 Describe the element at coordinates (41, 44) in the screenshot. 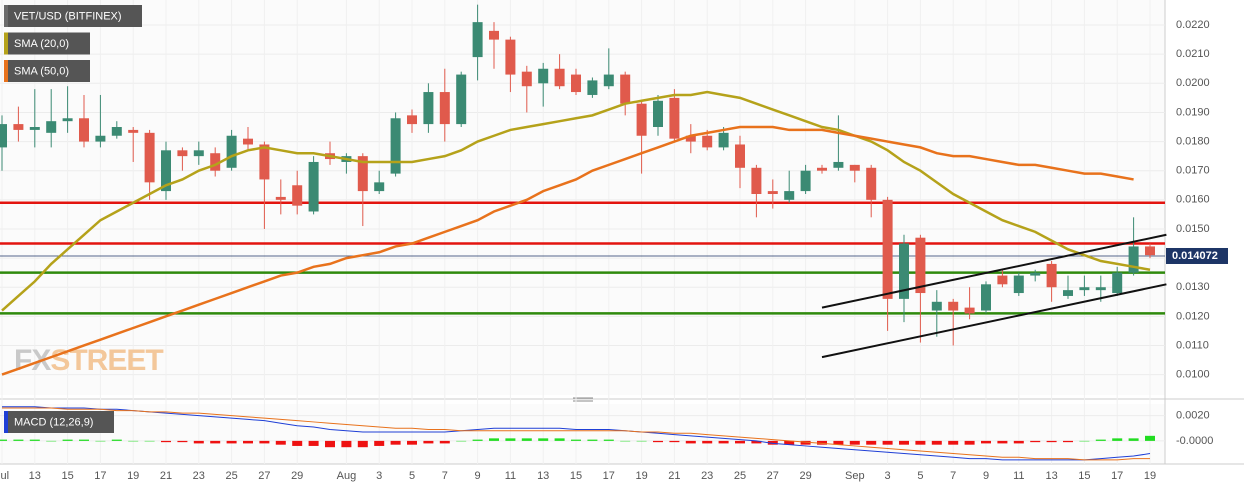

I see `legend-label: SMA (20,0)` at that location.